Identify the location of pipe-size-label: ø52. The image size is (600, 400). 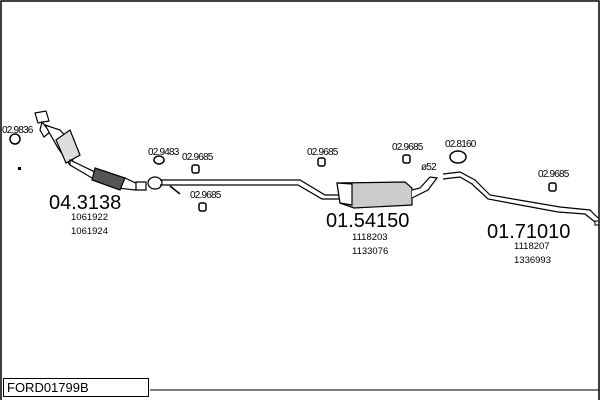
(429, 167).